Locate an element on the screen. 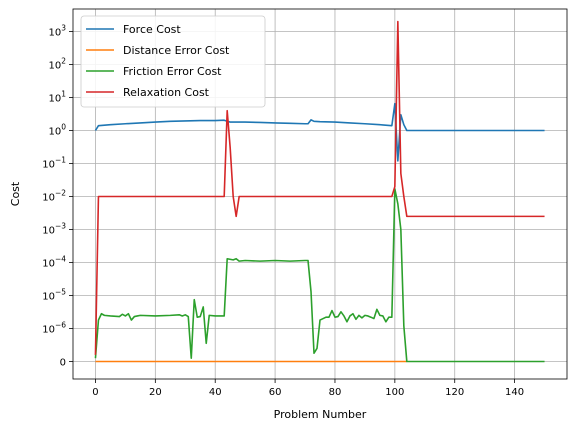  y-tick-label: 10² is located at coordinates (57, 64).